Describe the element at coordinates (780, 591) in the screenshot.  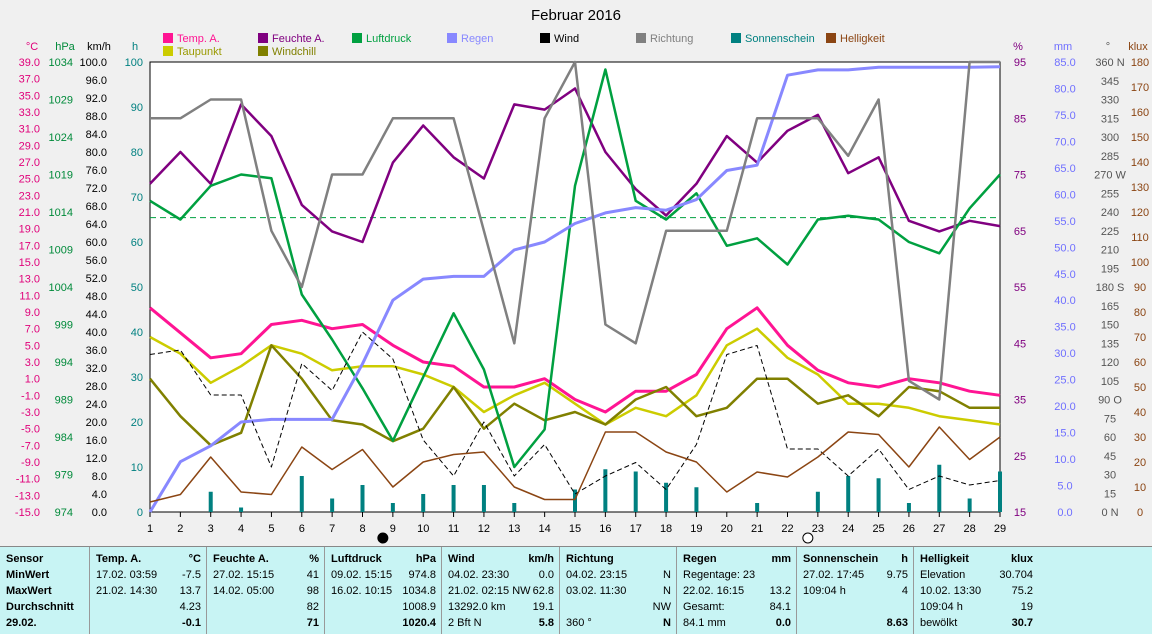
I see `regen-row-value: 13.2` at that location.